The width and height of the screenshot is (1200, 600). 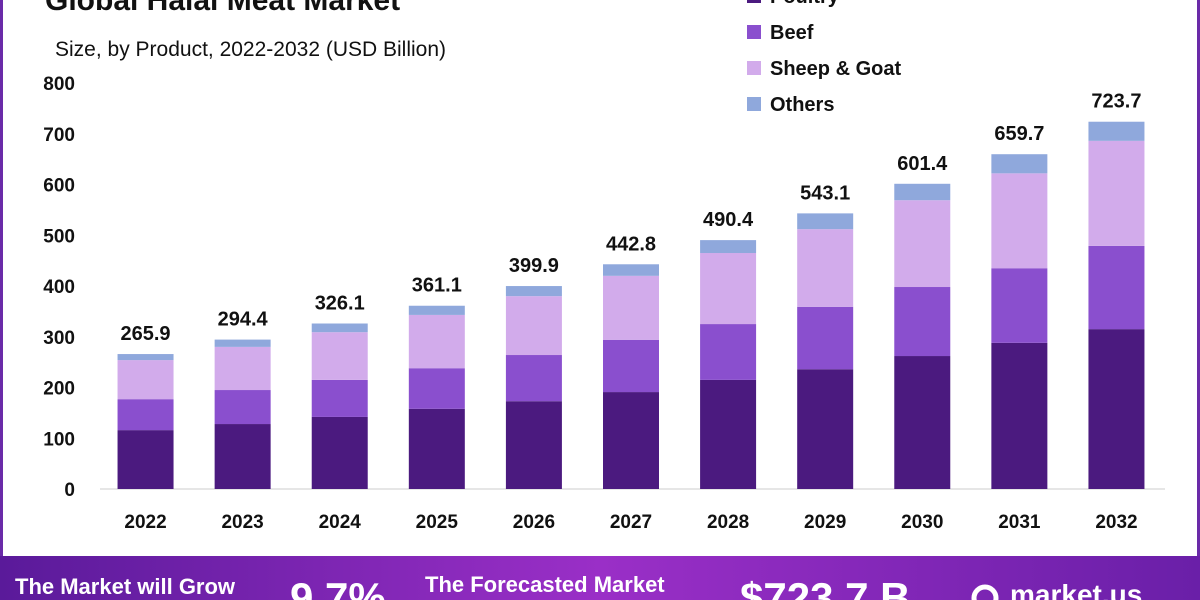 I want to click on banner, so click(x=600, y=578).